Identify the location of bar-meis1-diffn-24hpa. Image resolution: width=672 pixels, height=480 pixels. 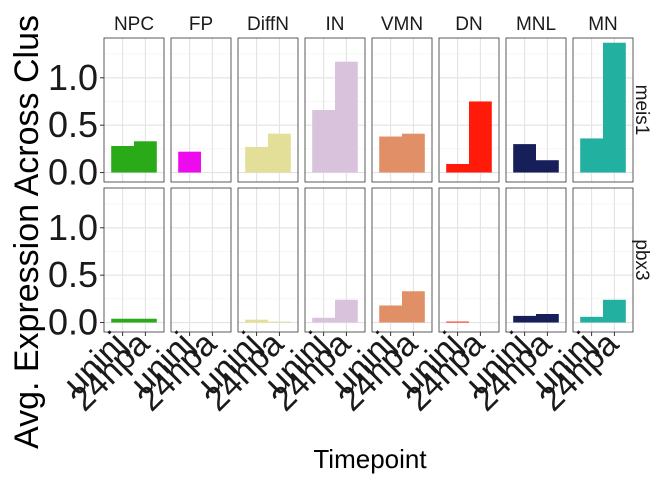
(279, 153).